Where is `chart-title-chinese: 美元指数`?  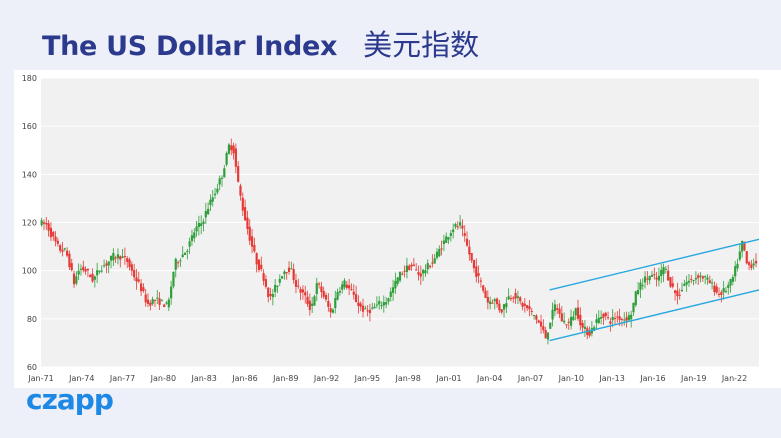
chart-title-chinese: 美元指数 is located at coordinates (421, 45).